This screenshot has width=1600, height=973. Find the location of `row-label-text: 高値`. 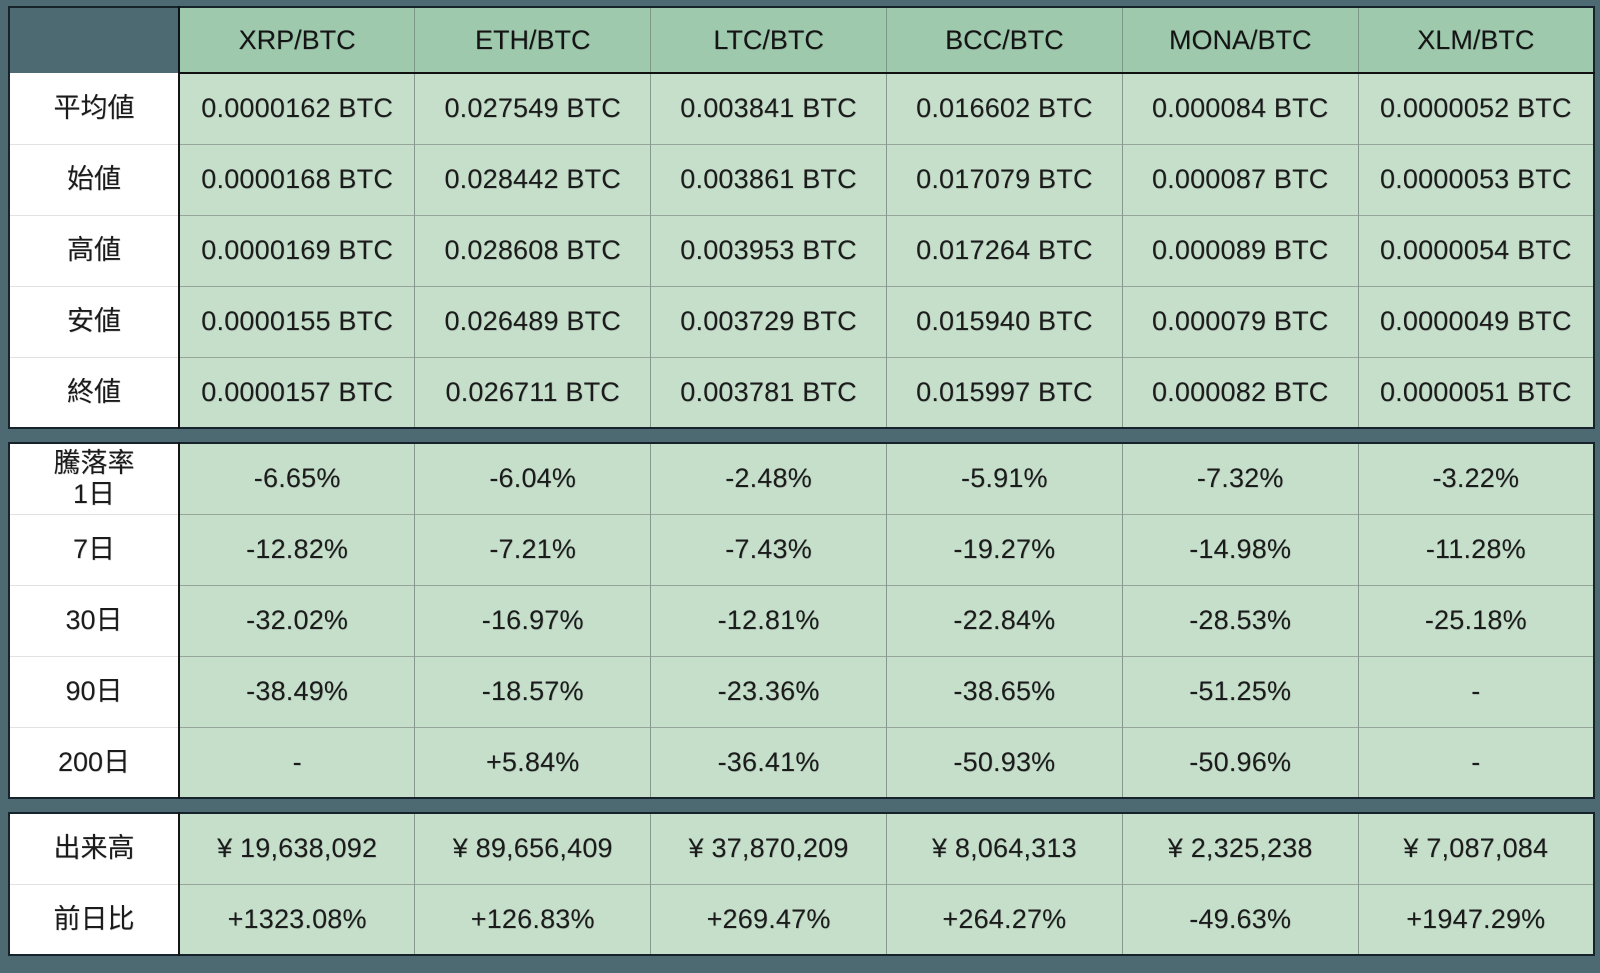

row-label-text: 高値 is located at coordinates (94, 249).